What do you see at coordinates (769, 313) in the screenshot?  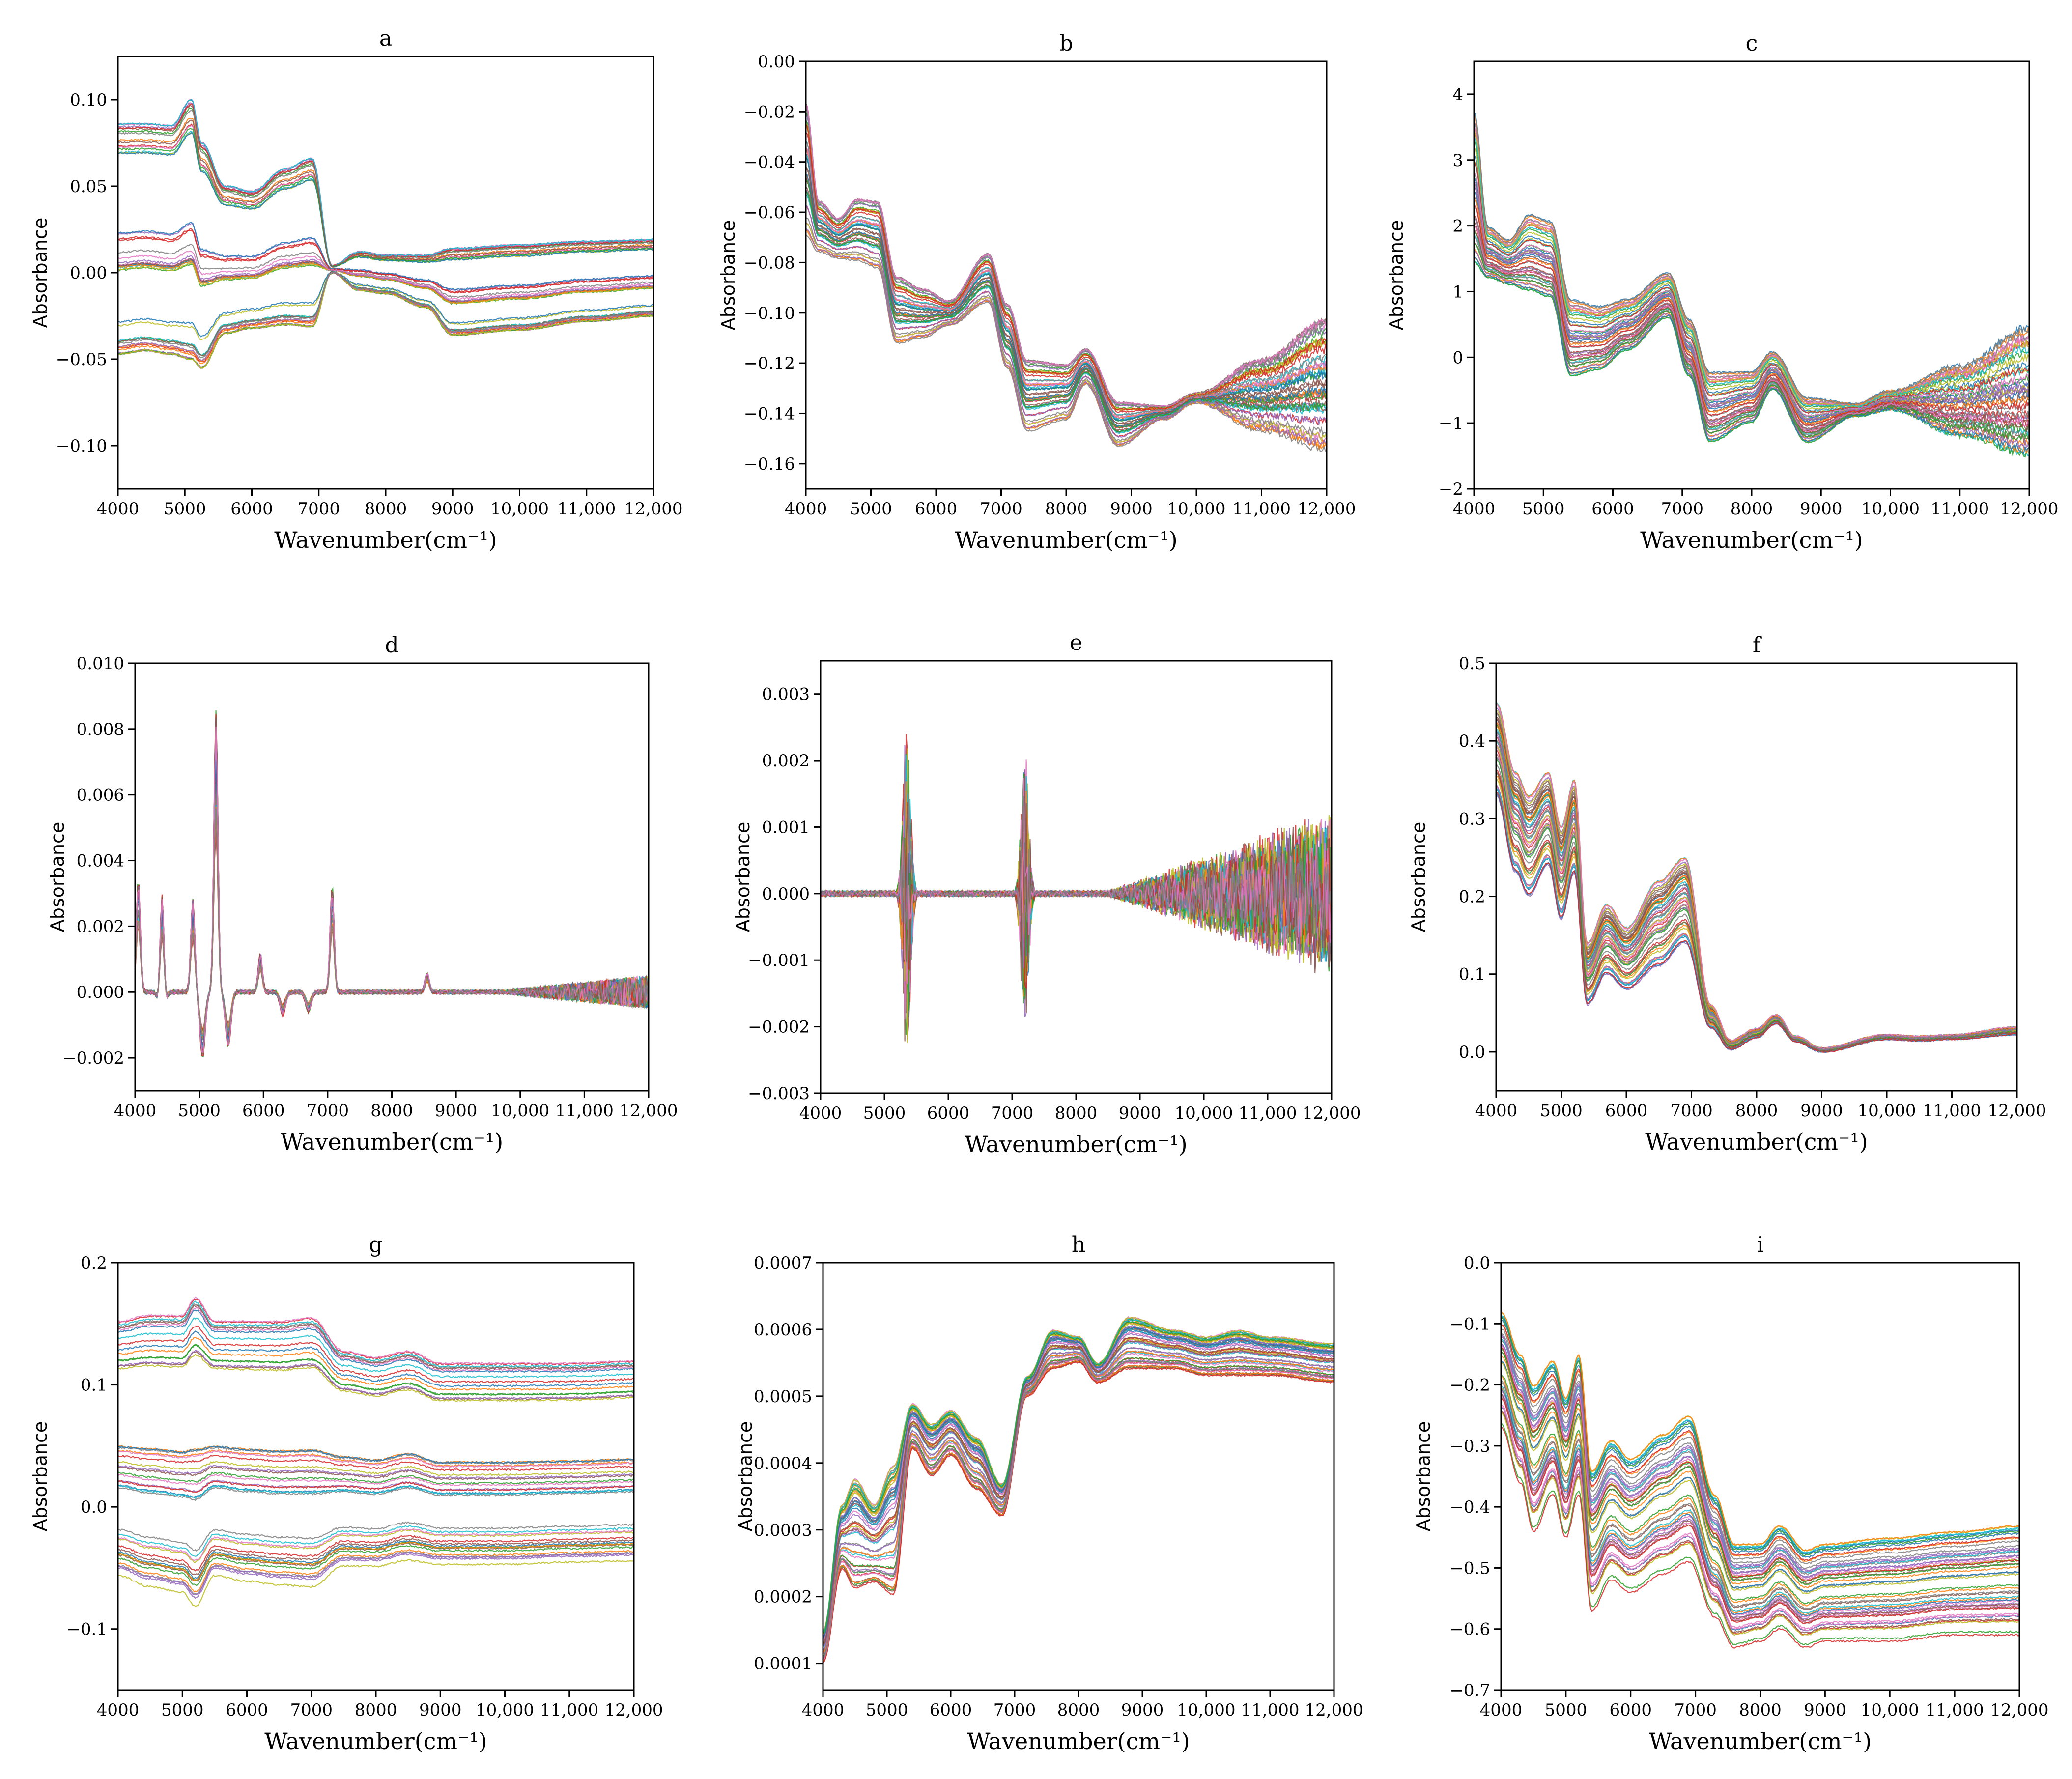 I see `y-tick-label: −0.10` at bounding box center [769, 313].